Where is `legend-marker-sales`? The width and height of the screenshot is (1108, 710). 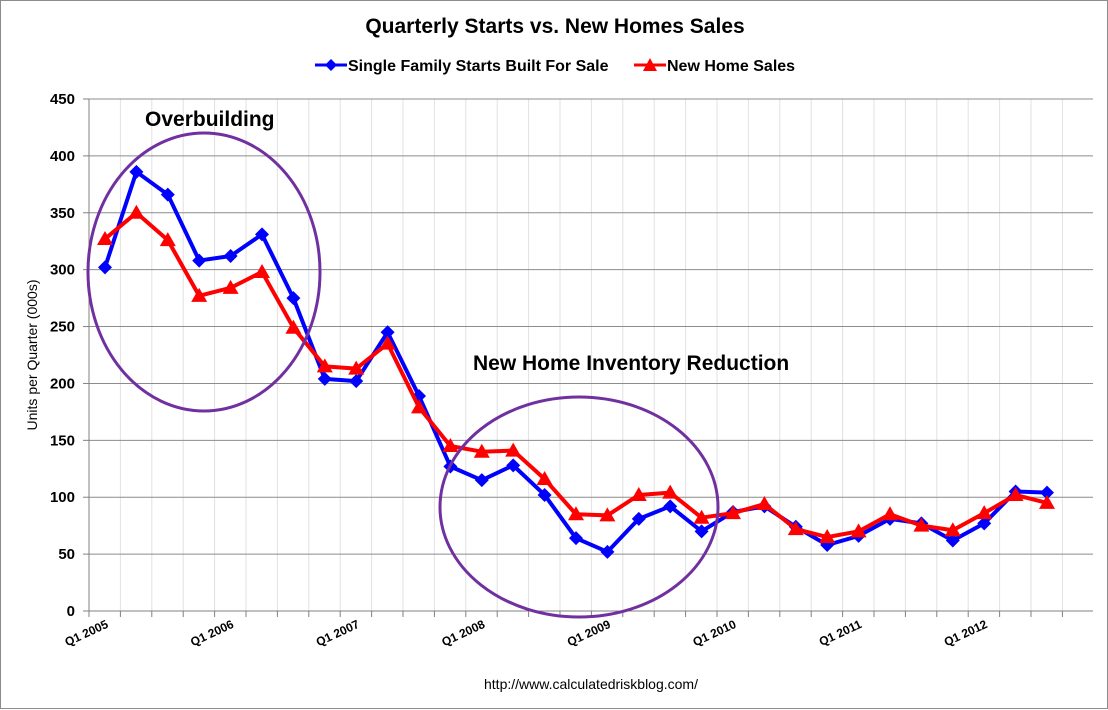 legend-marker-sales is located at coordinates (650, 64).